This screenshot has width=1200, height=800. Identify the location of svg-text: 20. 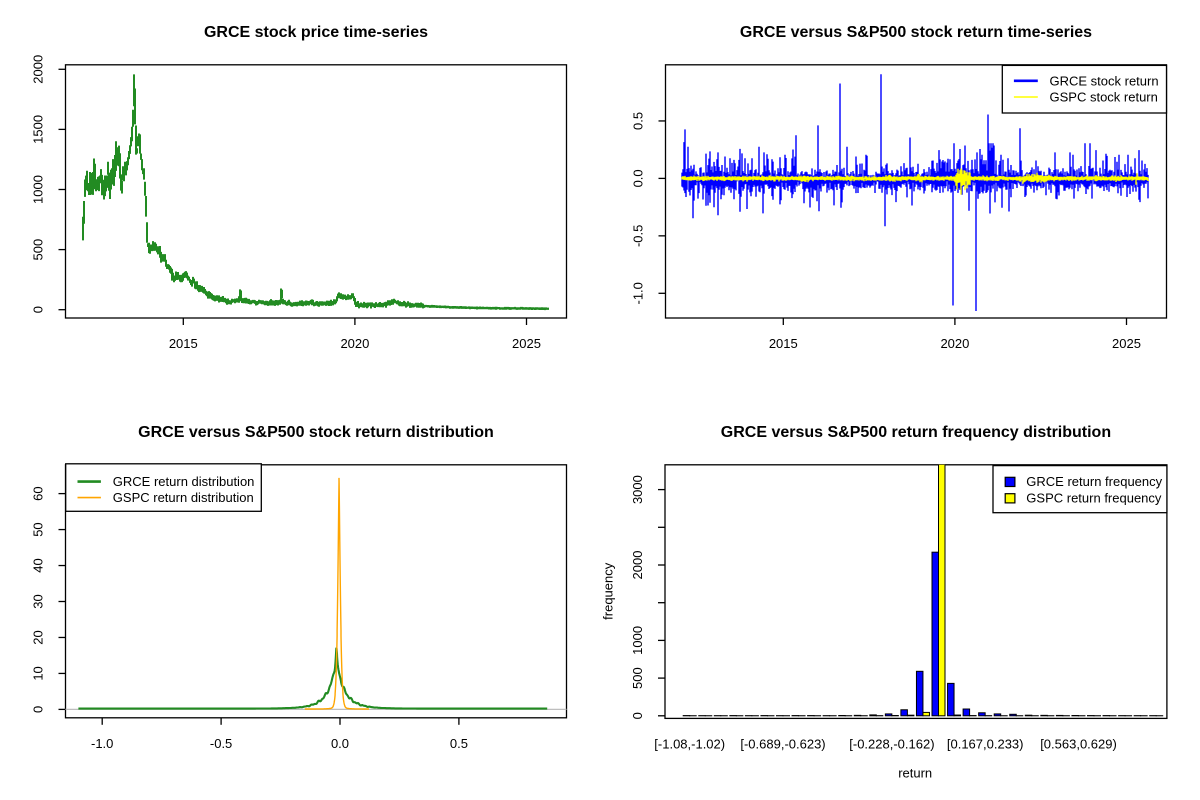
(38, 637).